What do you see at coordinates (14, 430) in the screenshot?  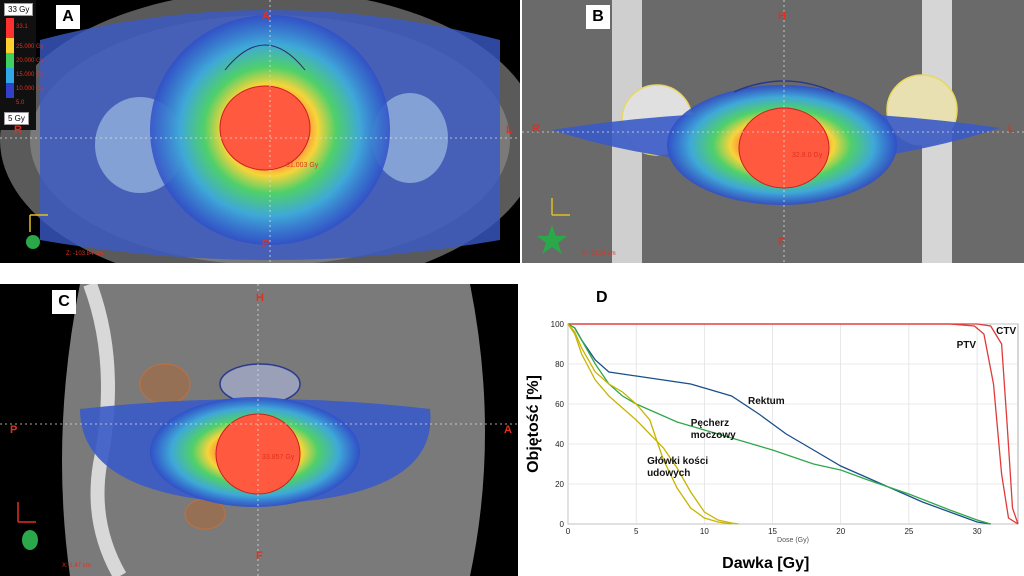 I see `orient-left-c: P` at bounding box center [14, 430].